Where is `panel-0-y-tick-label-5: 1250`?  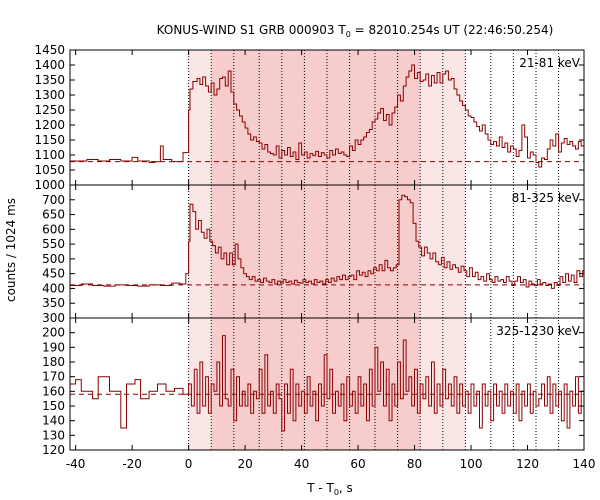 panel-0-y-tick-label-5: 1250 is located at coordinates (49, 110).